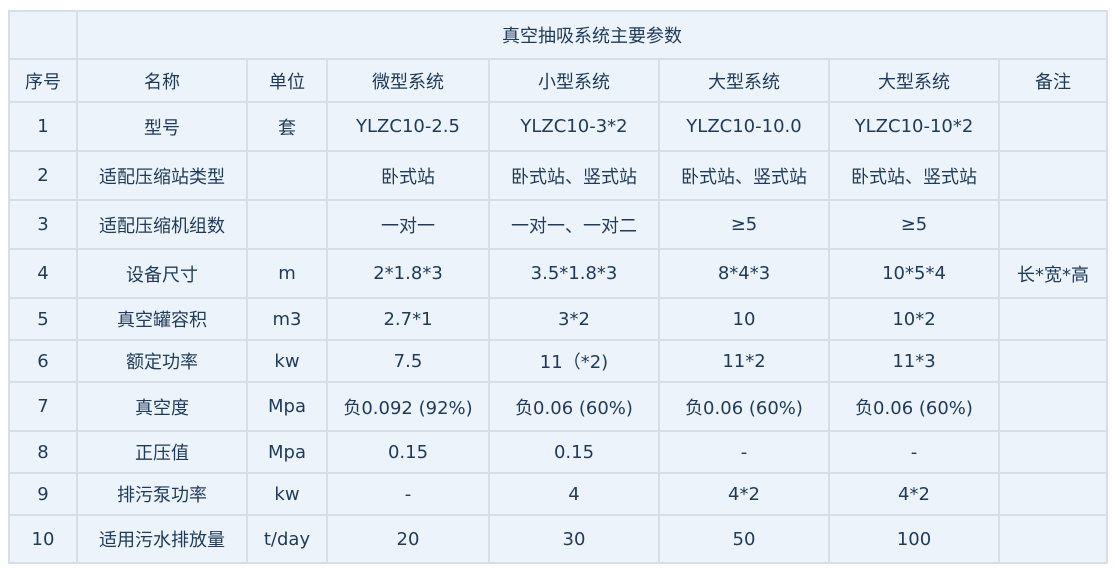 This screenshot has width=1114, height=571. I want to click on column-header: 备注, so click(1053, 80).